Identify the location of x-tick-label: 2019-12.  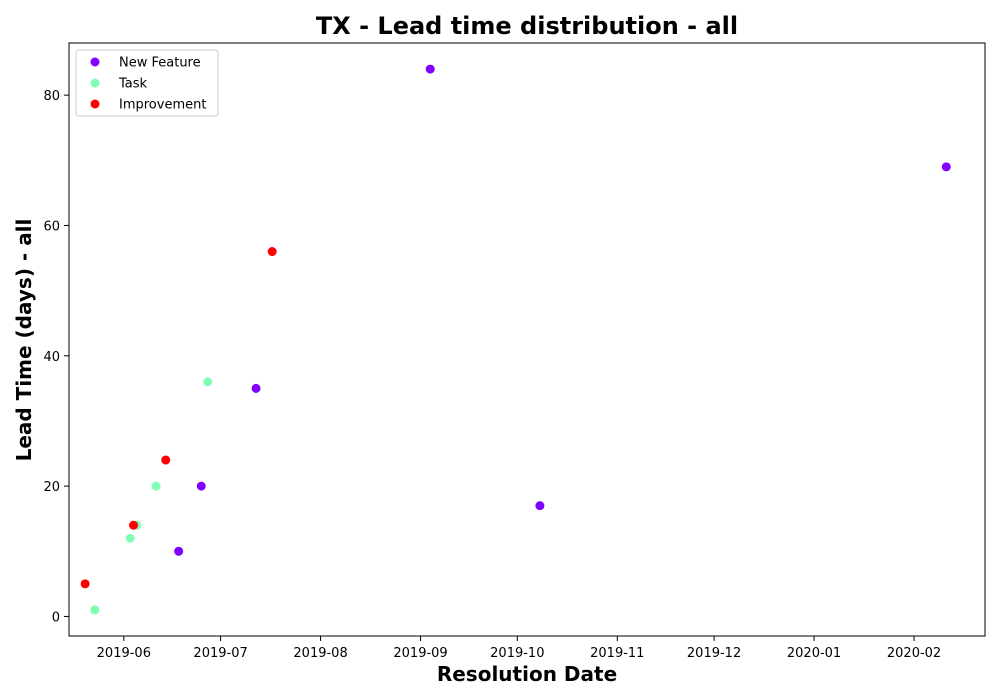
(714, 653).